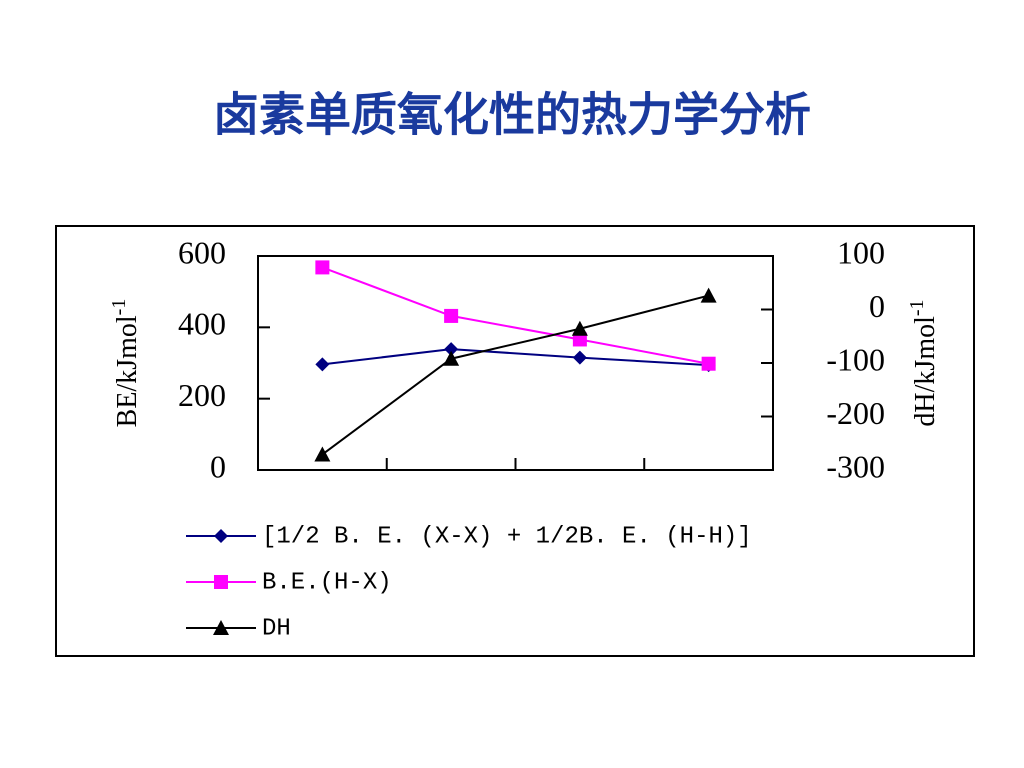 This screenshot has height=768, width=1024. I want to click on y2-axis-label-sup: -1, so click(917, 307).